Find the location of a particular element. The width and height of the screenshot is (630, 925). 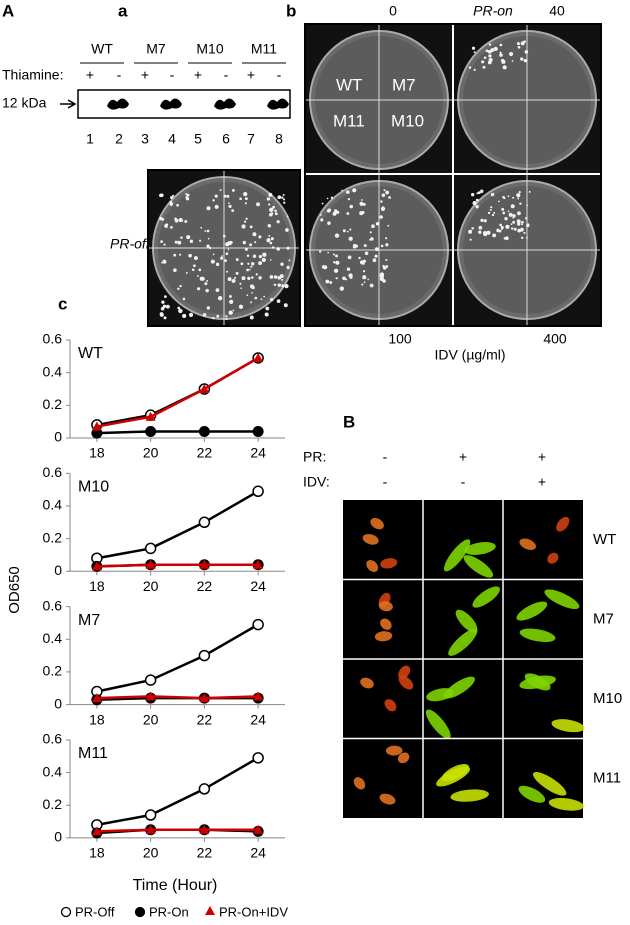

lane-number: 1 is located at coordinates (90, 139).